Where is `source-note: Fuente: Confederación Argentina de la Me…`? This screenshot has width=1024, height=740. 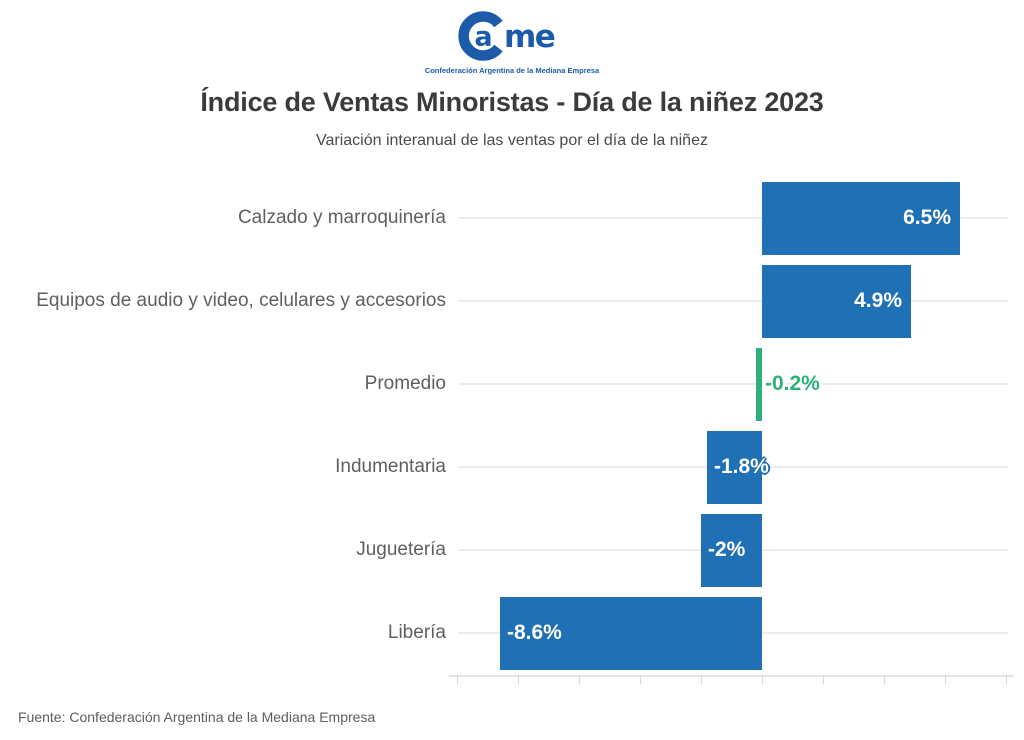 source-note: Fuente: Confederación Argentina de la Me… is located at coordinates (197, 717).